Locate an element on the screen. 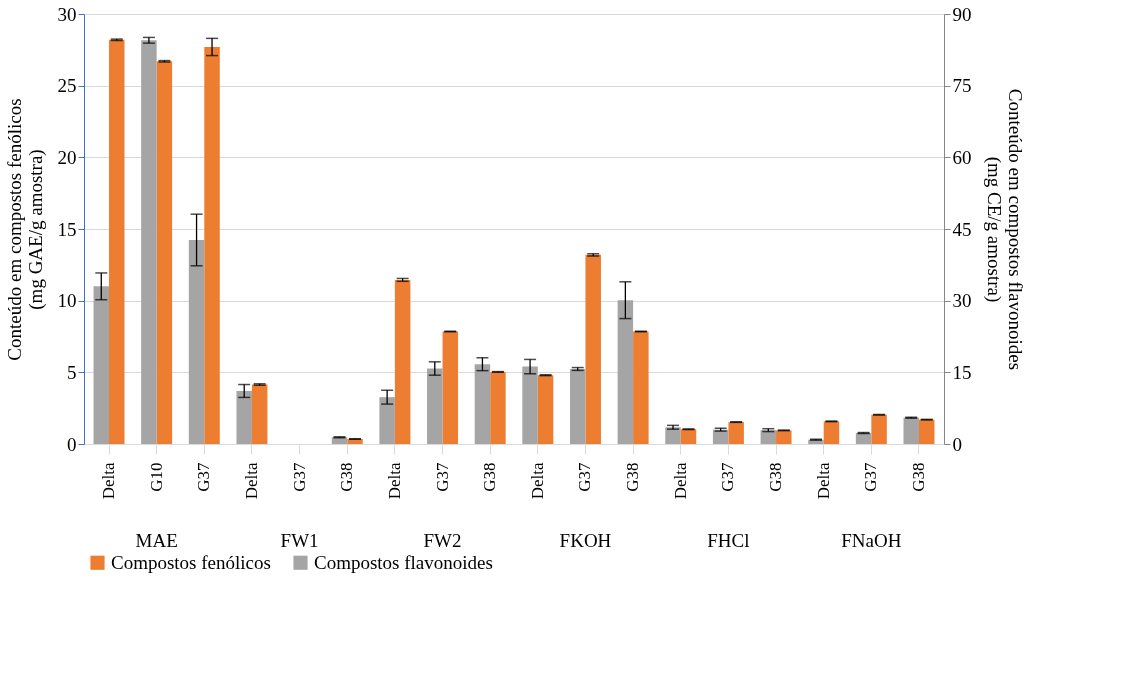  y2-tick-label: 90 is located at coordinates (962, 14).